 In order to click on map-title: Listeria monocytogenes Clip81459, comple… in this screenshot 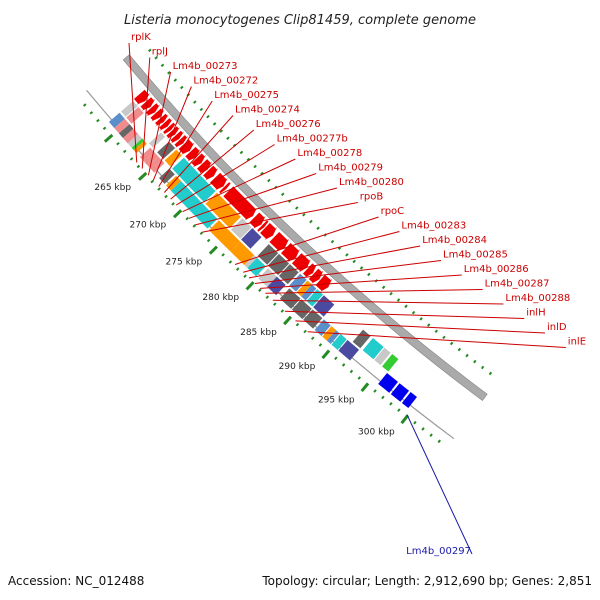, I will do `click(300, 20)`.